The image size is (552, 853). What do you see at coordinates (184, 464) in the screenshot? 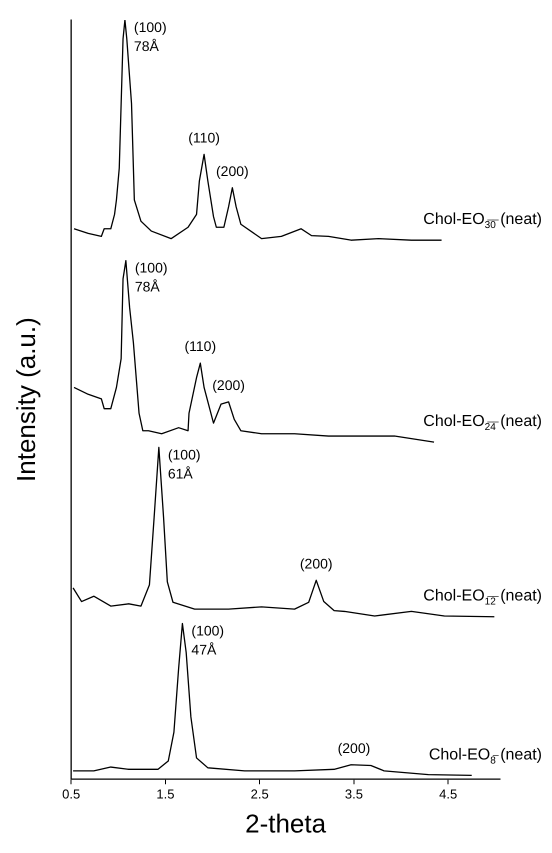
I see `annotation: (100) 61Å` at bounding box center [184, 464].